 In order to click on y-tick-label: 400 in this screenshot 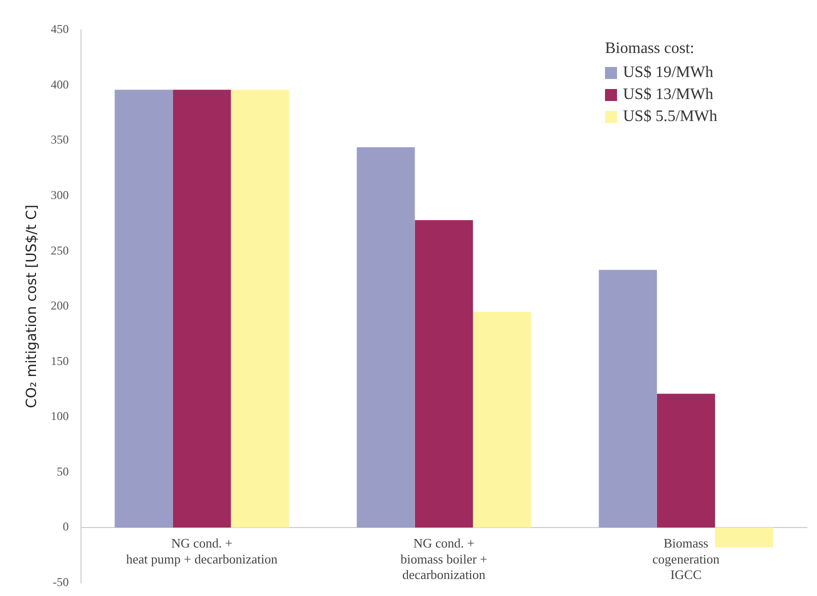, I will do `click(59, 84)`.